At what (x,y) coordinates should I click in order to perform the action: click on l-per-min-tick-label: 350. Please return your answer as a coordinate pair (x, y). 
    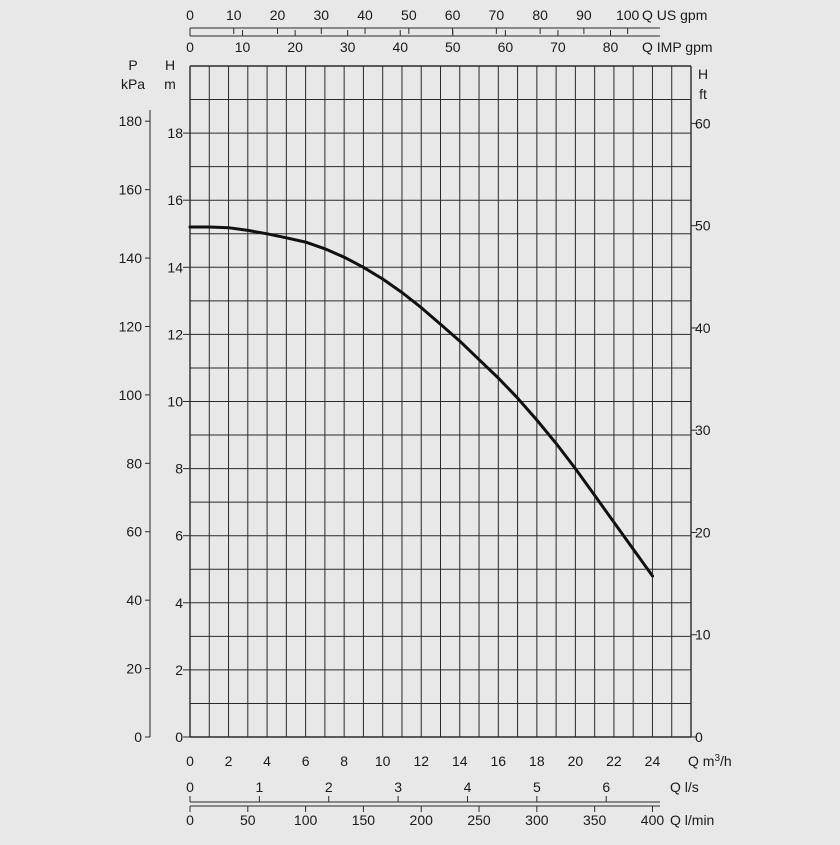
    Looking at the image, I should click on (595, 820).